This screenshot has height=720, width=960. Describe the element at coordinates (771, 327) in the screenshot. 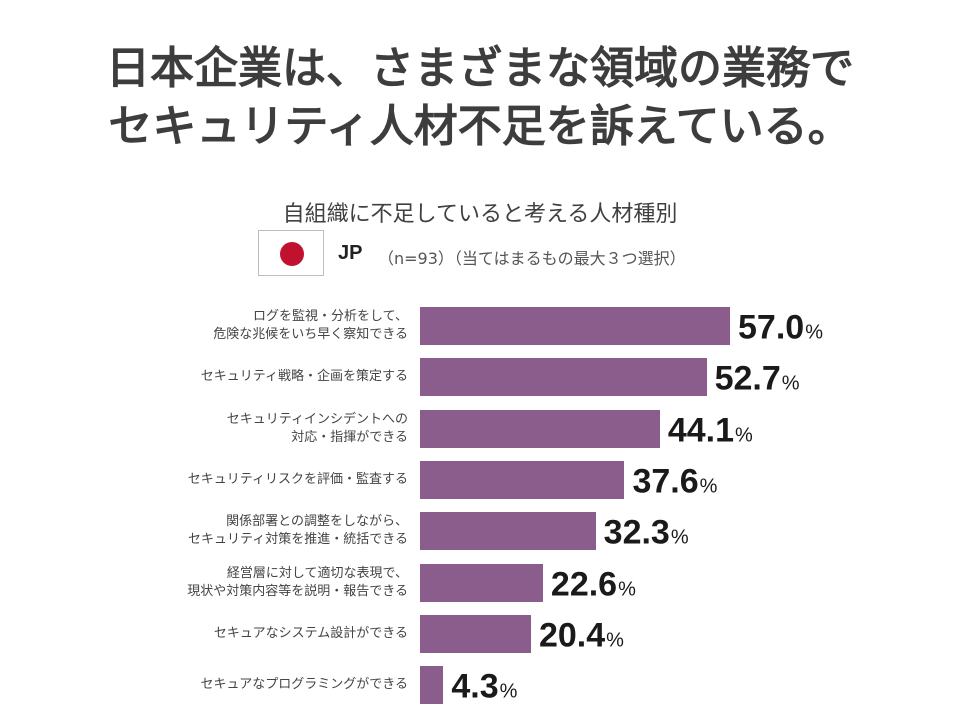

I see `value-number: 57.0` at that location.